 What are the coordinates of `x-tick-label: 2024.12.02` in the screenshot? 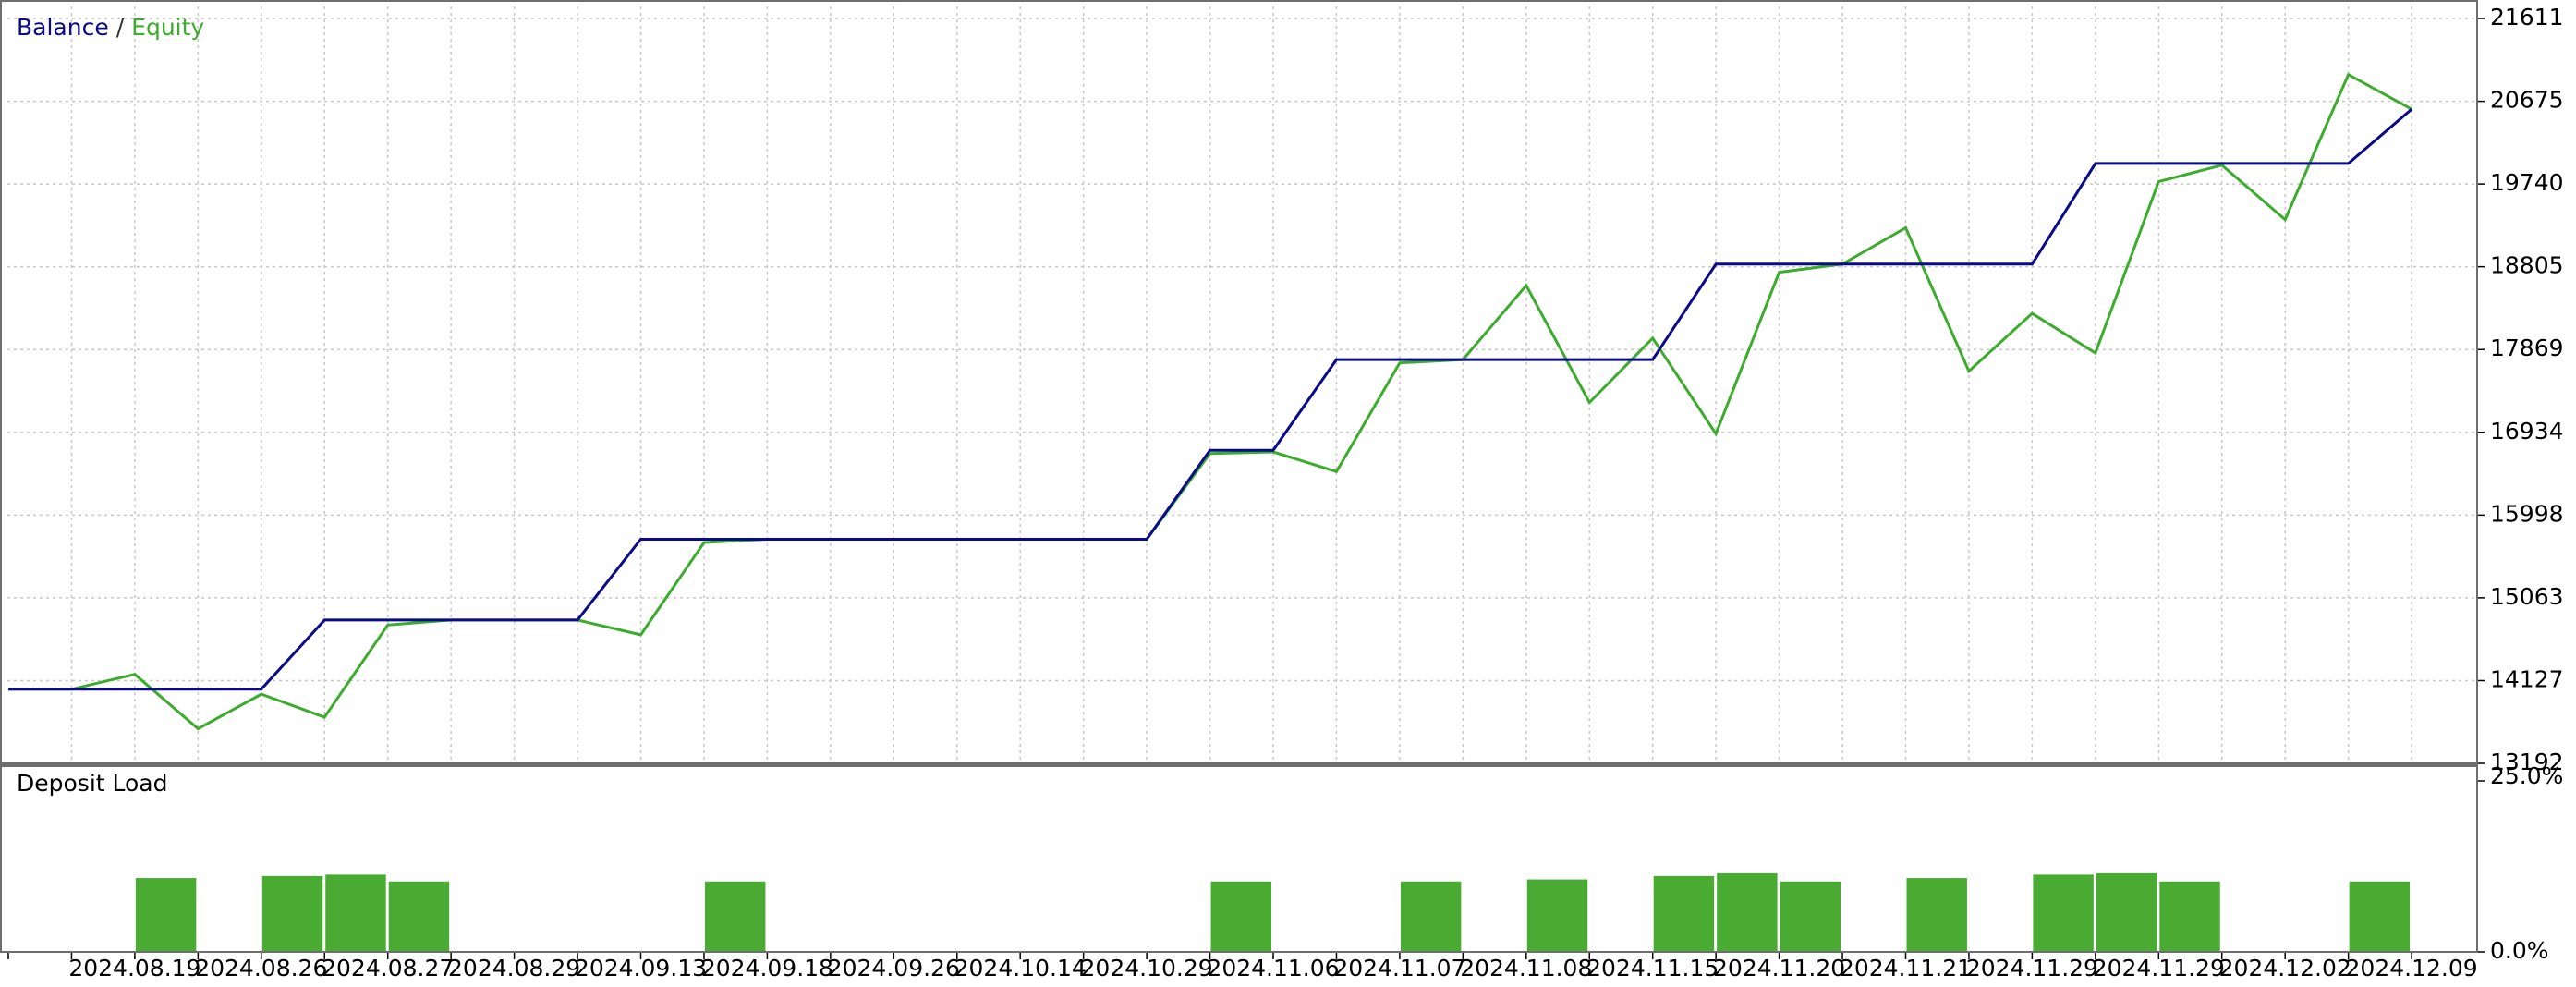 It's located at (2285, 968).